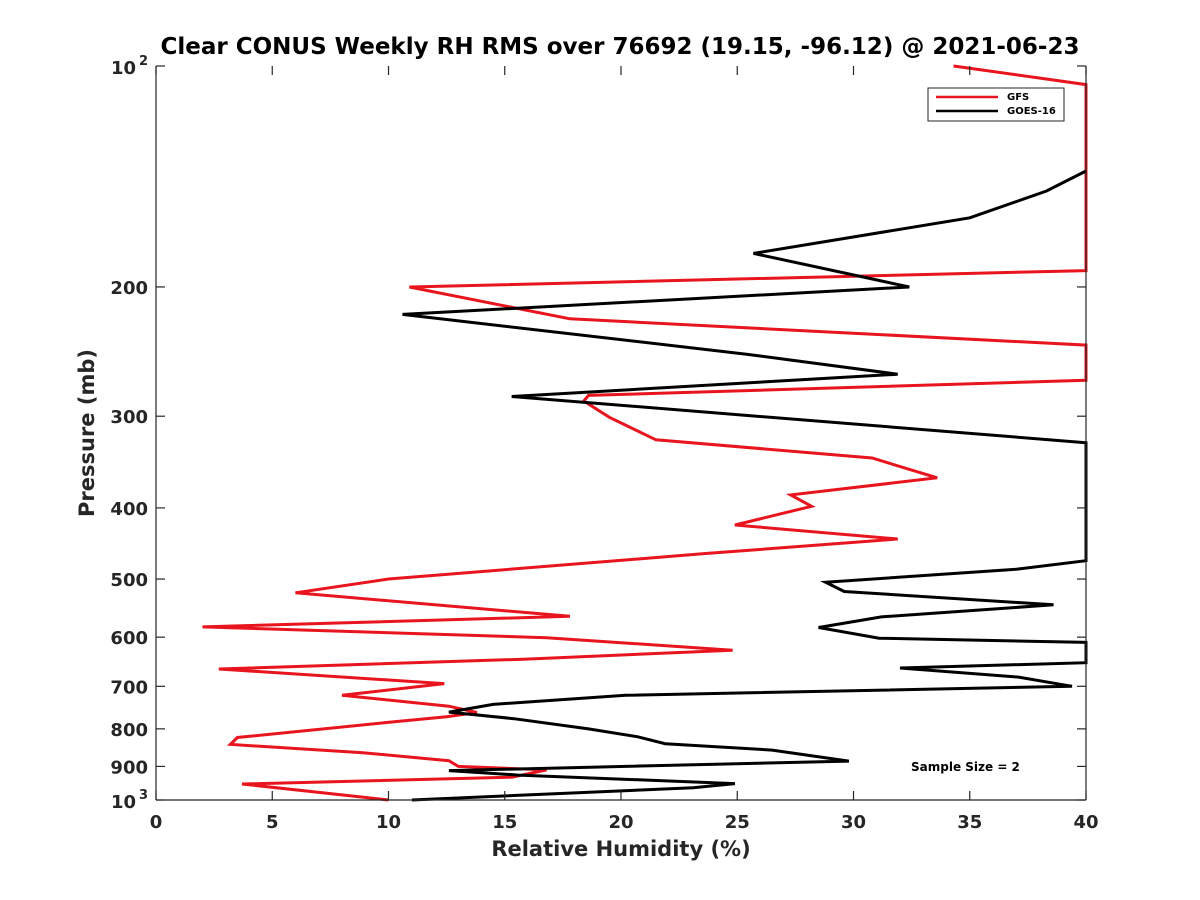  I want to click on y-tick-label: 600, so click(129, 638).